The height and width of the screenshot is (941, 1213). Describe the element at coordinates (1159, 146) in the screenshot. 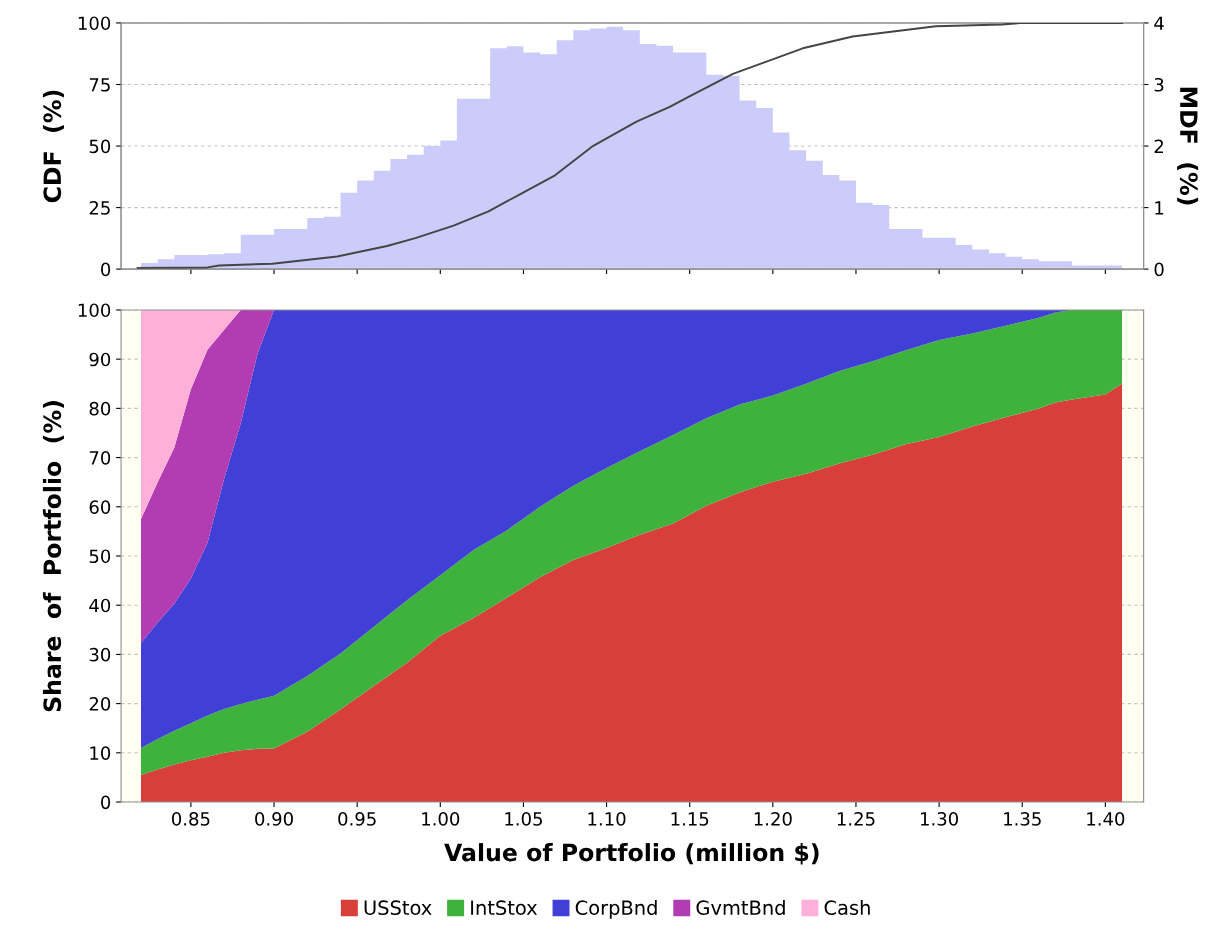

I see `y2-tick-label: 2` at that location.